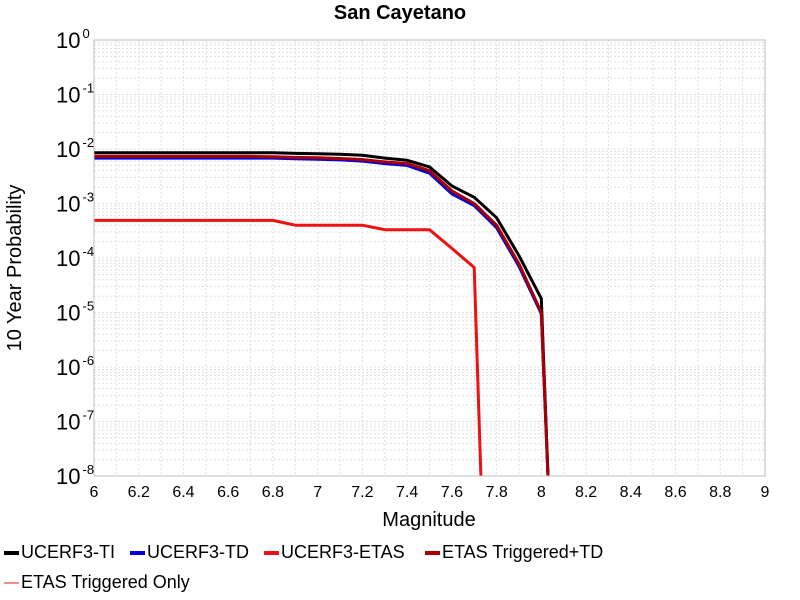 The image size is (800, 600). What do you see at coordinates (631, 492) in the screenshot?
I see `x-tick-label: 8.4` at bounding box center [631, 492].